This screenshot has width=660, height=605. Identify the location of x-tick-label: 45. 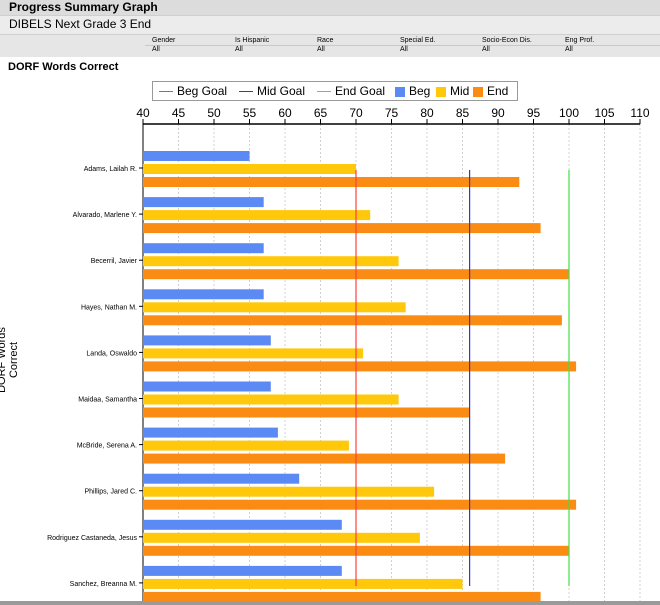
(179, 113).